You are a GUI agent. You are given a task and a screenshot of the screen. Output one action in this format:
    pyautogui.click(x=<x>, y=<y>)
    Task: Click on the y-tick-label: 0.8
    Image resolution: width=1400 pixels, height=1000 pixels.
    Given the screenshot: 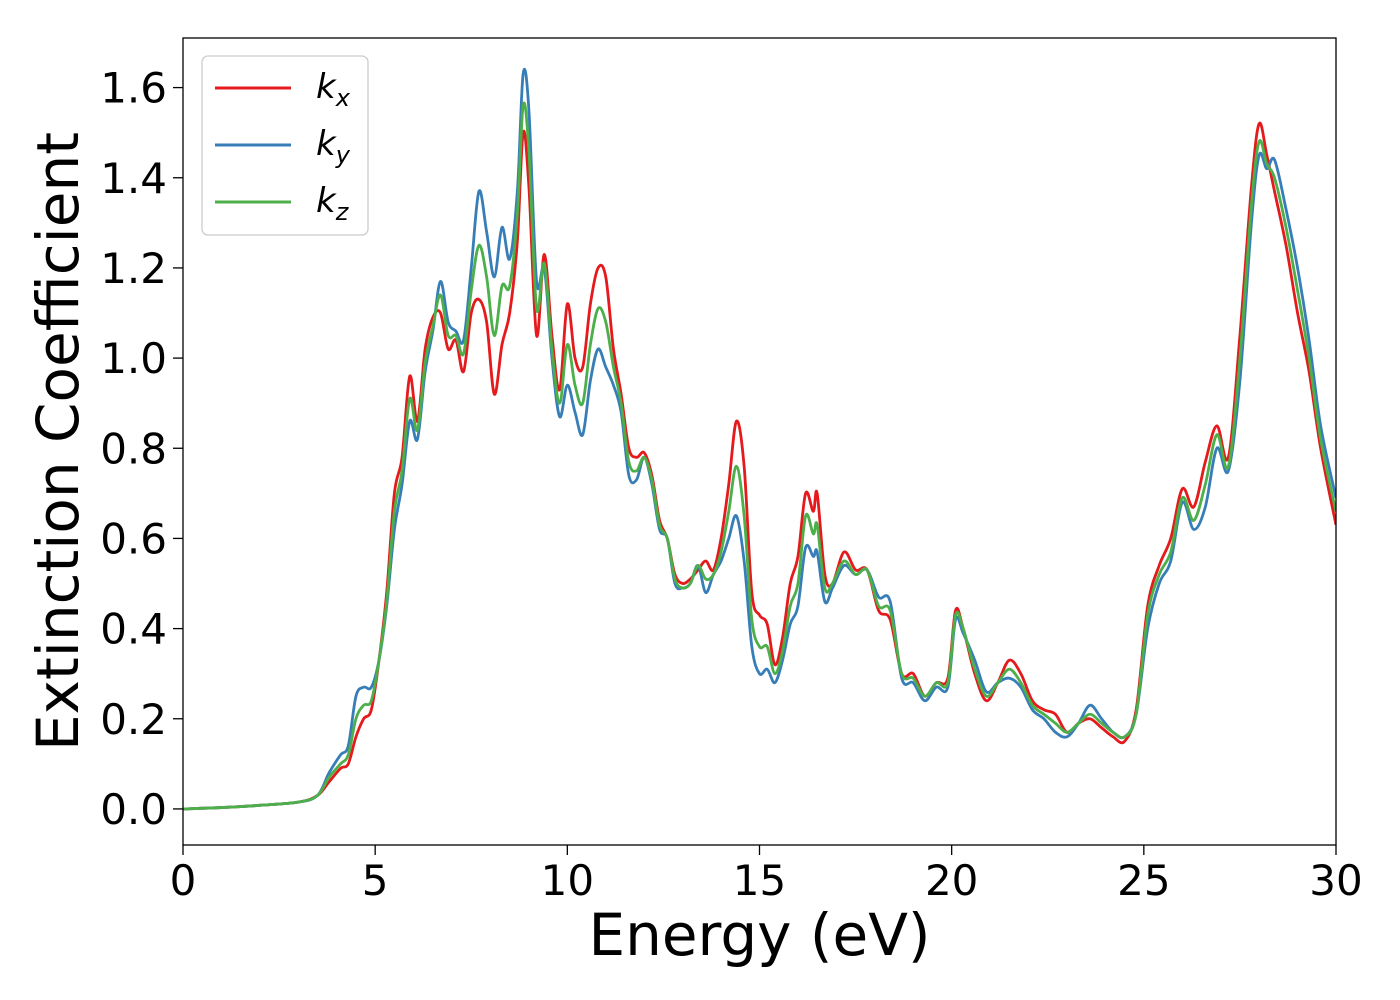 What is the action you would take?
    pyautogui.click(x=133, y=448)
    